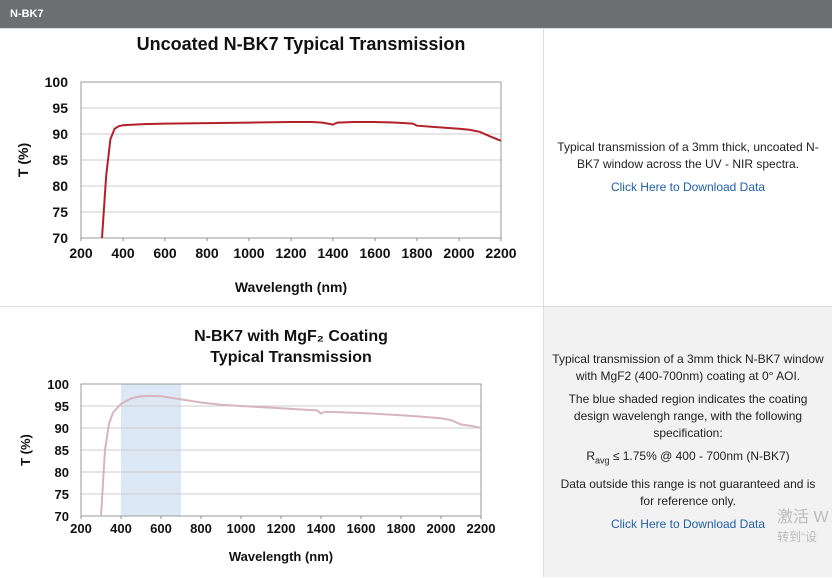  Describe the element at coordinates (803, 517) in the screenshot. I see `watermark: 激活 W` at that location.